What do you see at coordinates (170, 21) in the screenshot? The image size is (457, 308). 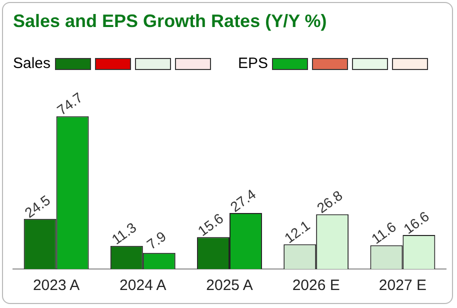 I see `chart-title: Sales and EPS Growth Rates (Y/Y %)` at bounding box center [170, 21].